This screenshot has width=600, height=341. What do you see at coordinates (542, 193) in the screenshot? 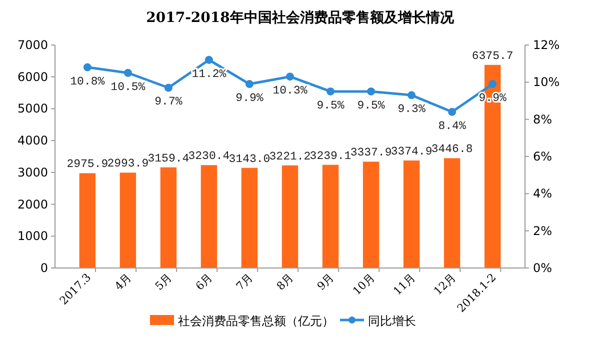
I see `y2-tick-label: 4%` at bounding box center [542, 193].